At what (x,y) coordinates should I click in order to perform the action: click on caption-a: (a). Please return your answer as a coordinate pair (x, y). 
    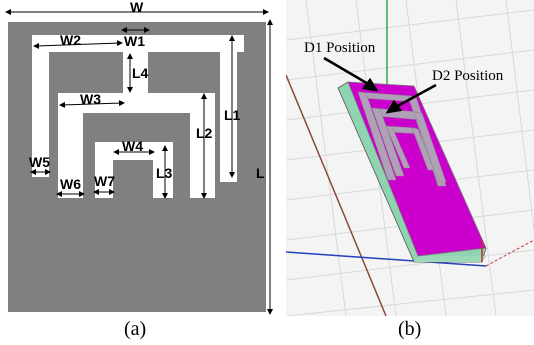
    Looking at the image, I should click on (135, 329).